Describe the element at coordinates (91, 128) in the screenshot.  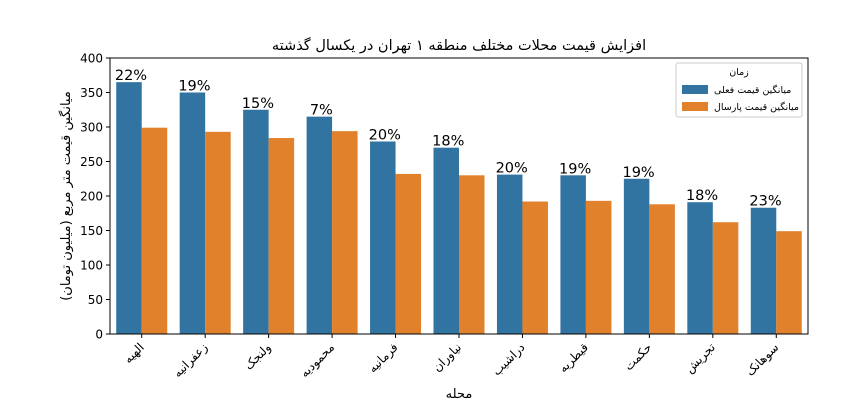
I see `y-tick-label-6: 300` at that location.